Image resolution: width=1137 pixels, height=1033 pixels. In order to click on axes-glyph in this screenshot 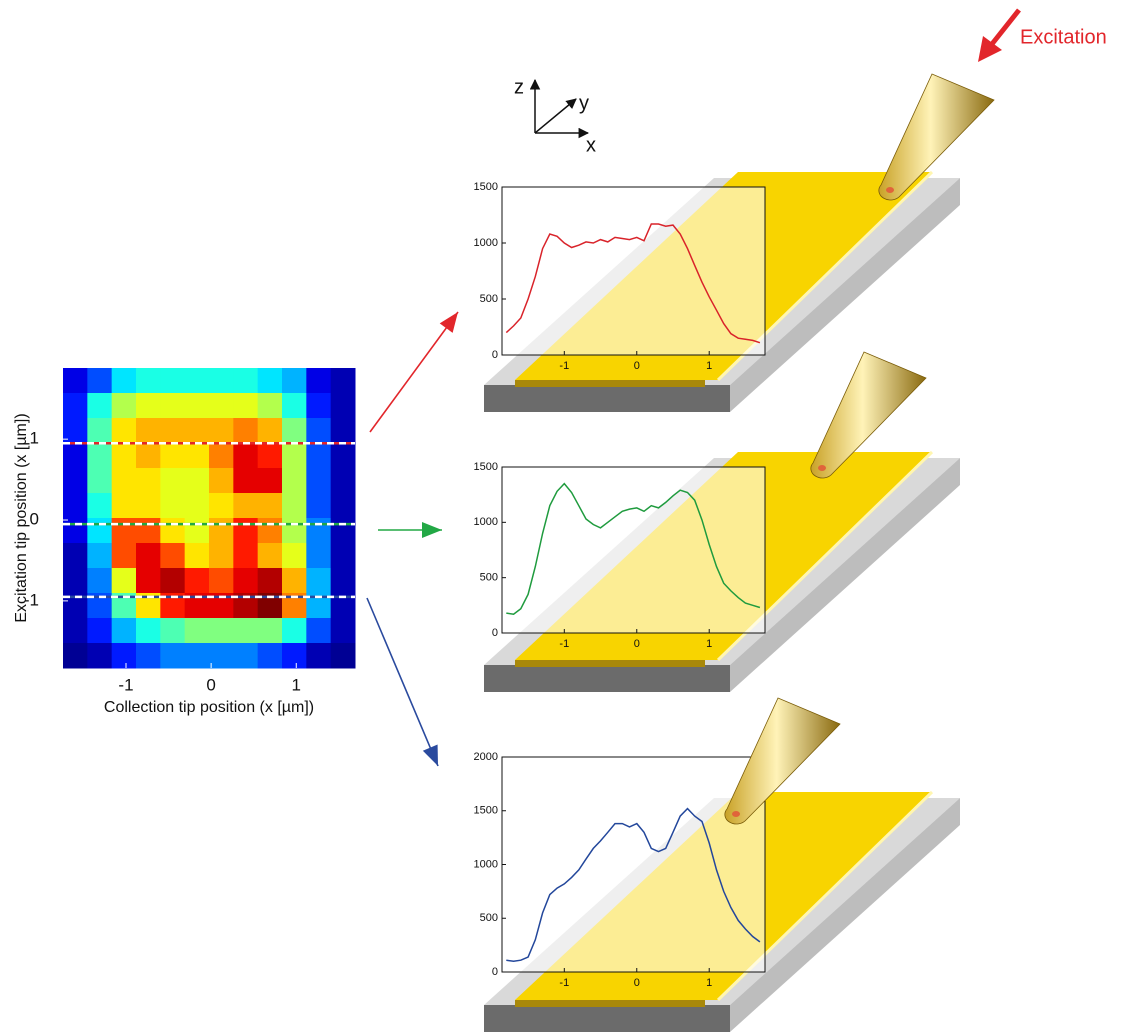, I will do `click(559, 108)`.